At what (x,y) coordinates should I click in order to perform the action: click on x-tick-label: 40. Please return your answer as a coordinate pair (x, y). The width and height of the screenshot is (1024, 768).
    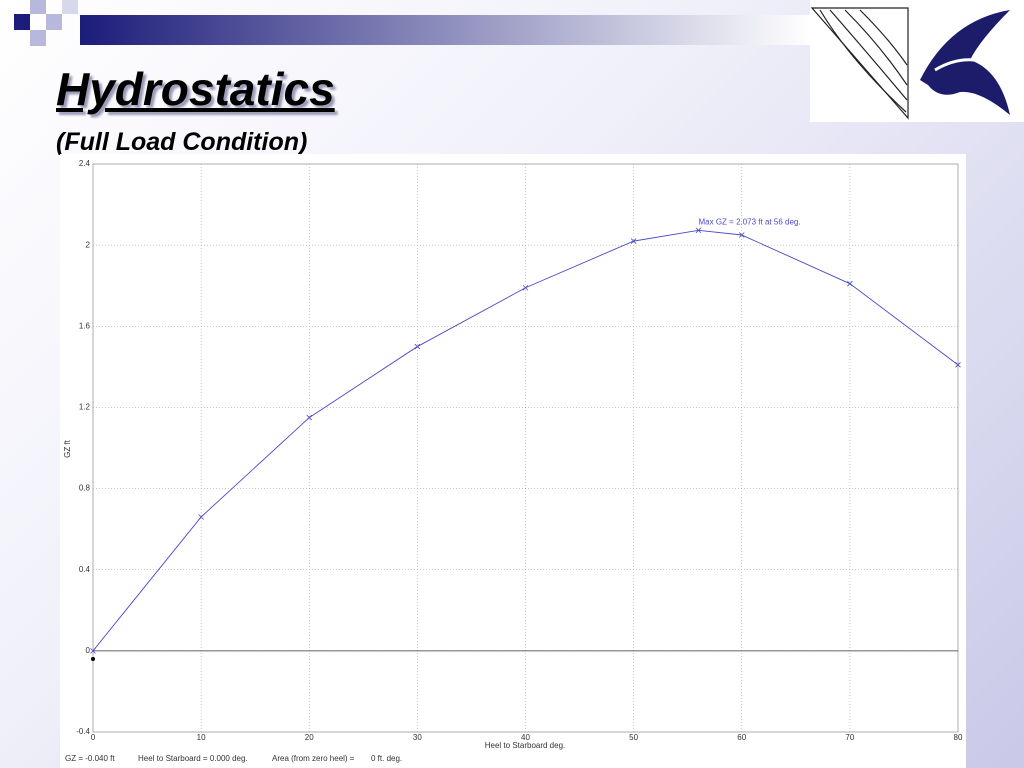
    Looking at the image, I should click on (525, 737).